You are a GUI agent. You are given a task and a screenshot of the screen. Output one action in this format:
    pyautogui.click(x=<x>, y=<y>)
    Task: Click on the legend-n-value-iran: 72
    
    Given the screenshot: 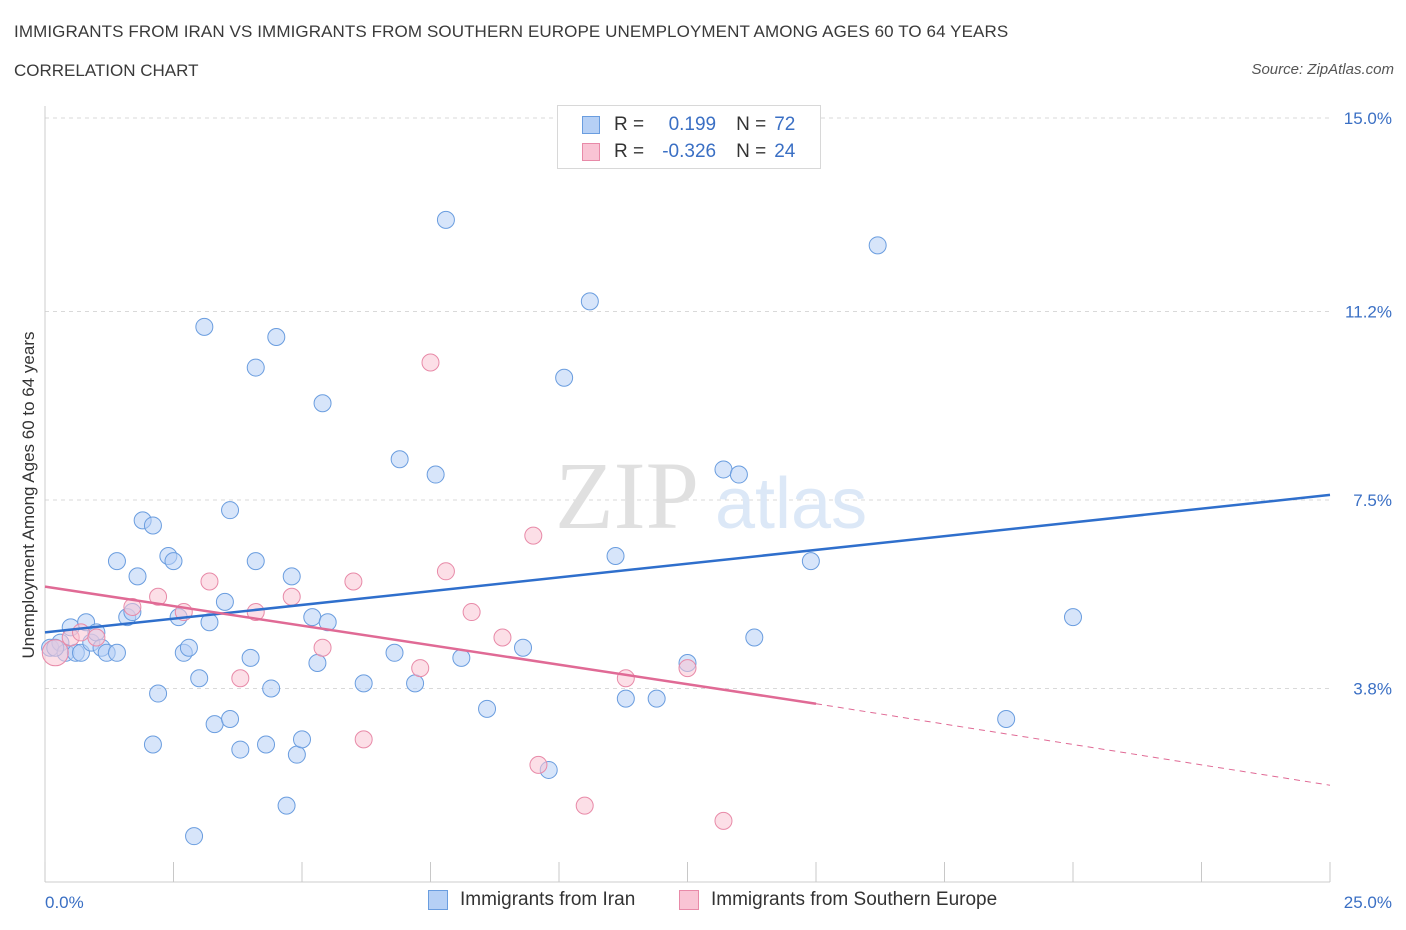 What is the action you would take?
    pyautogui.click(x=785, y=124)
    